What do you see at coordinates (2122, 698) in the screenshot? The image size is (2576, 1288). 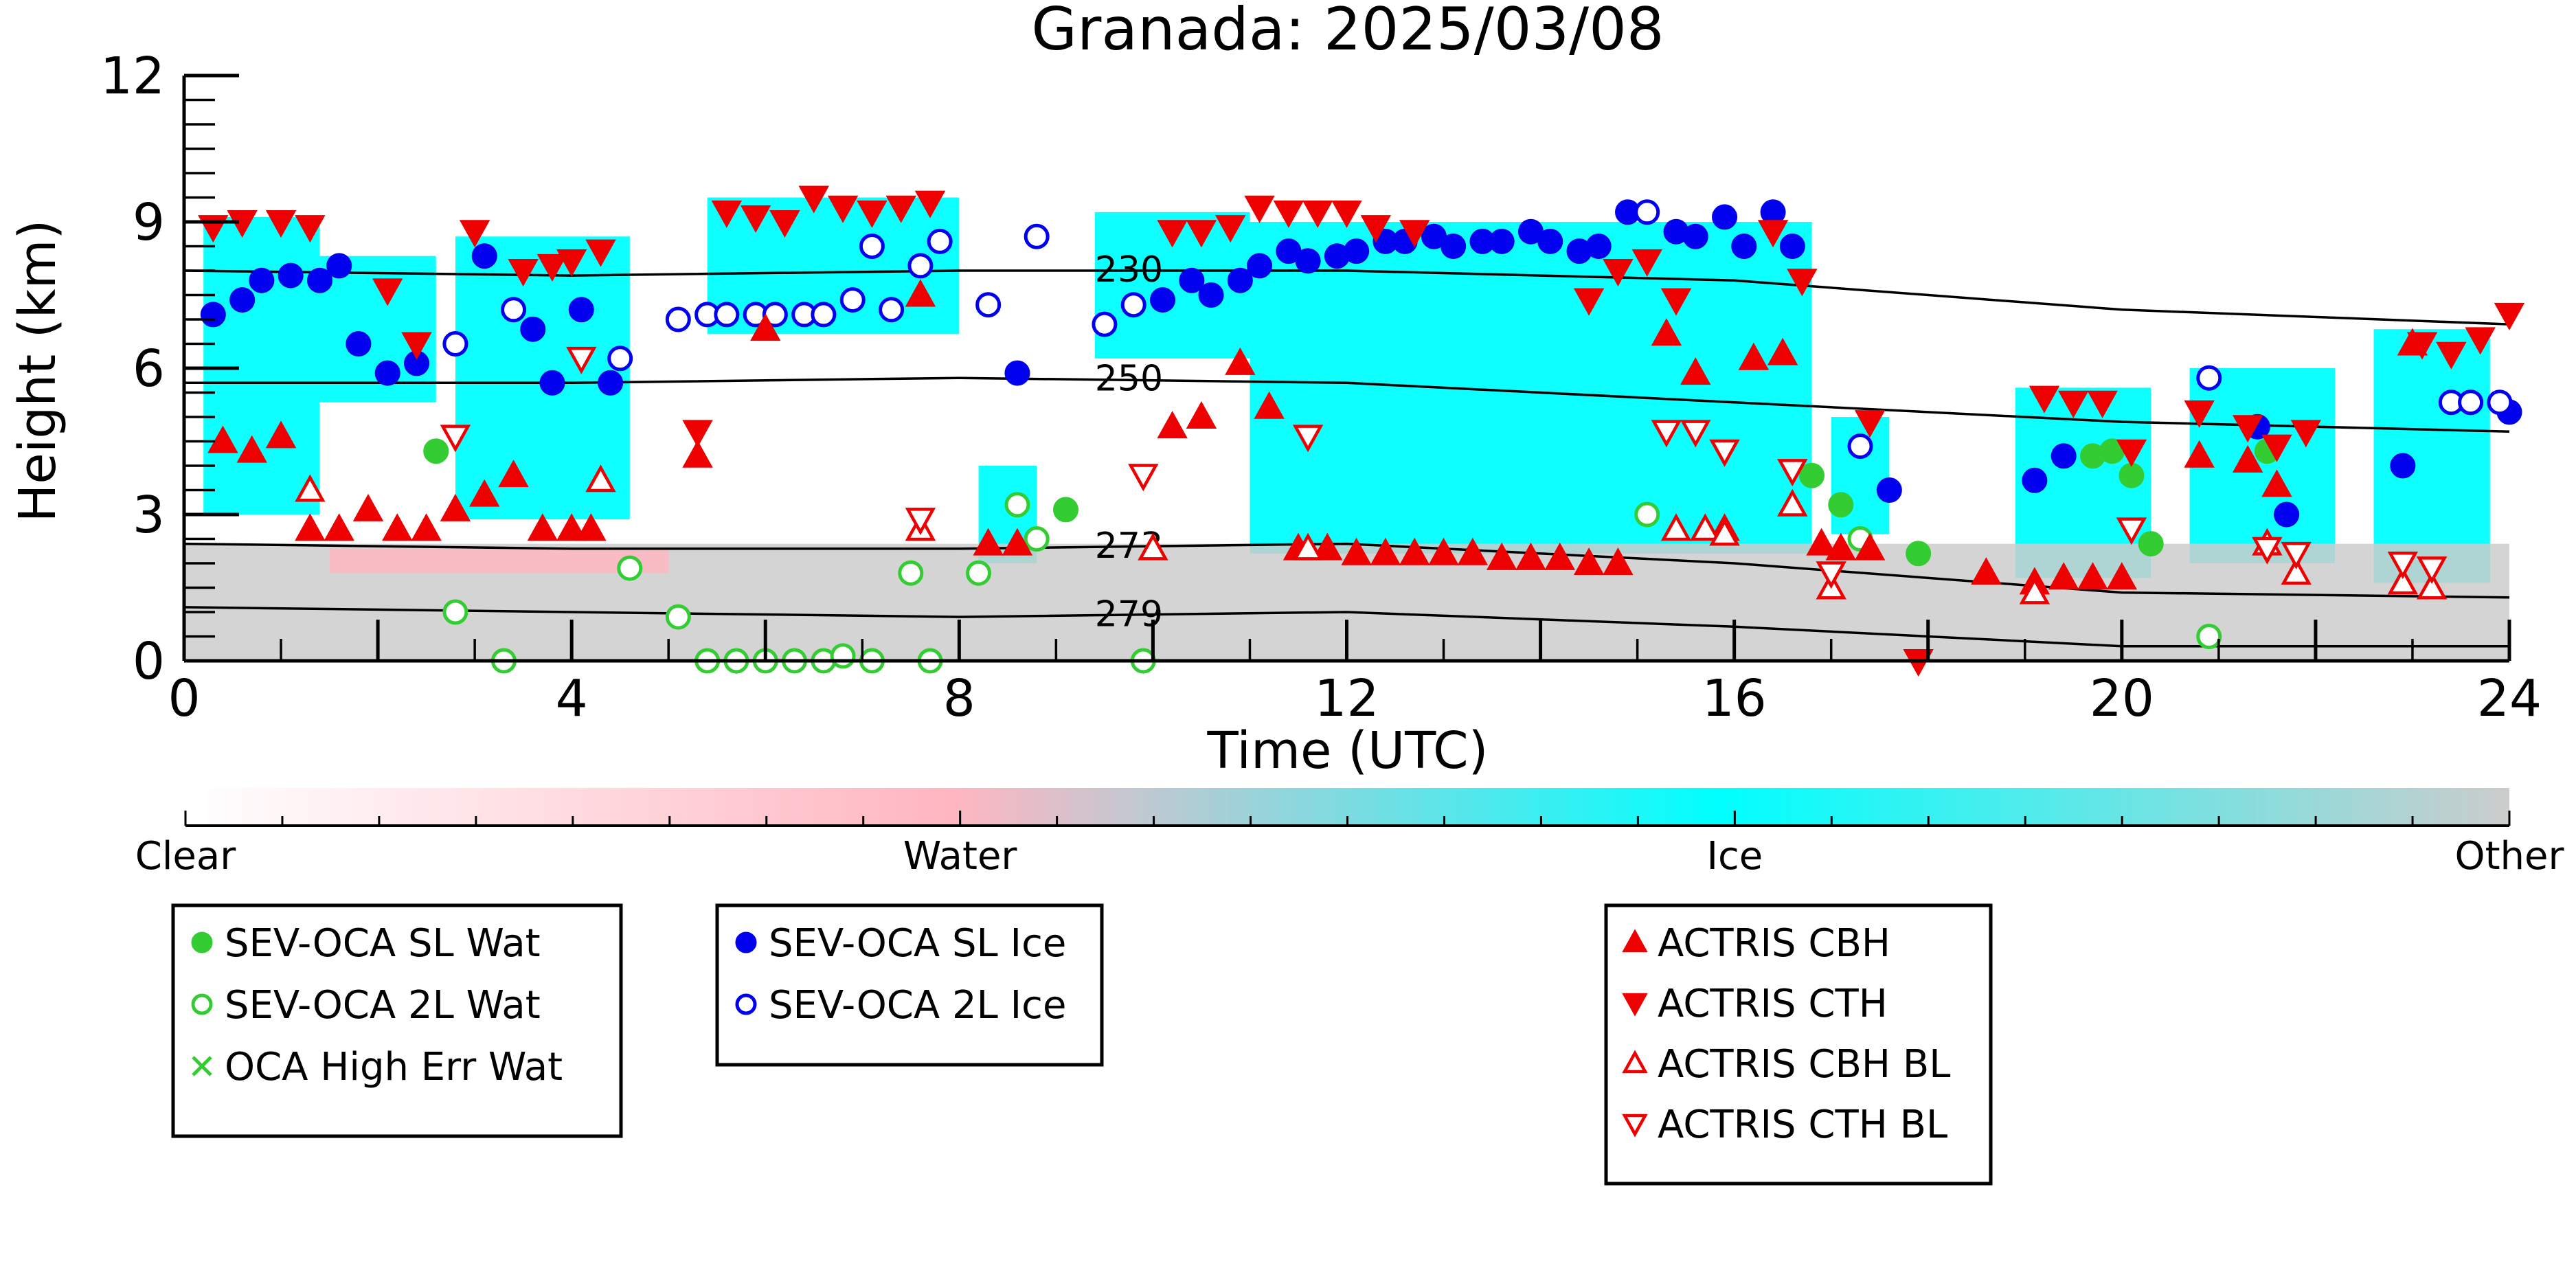 I see `x-tick-label: 20` at bounding box center [2122, 698].